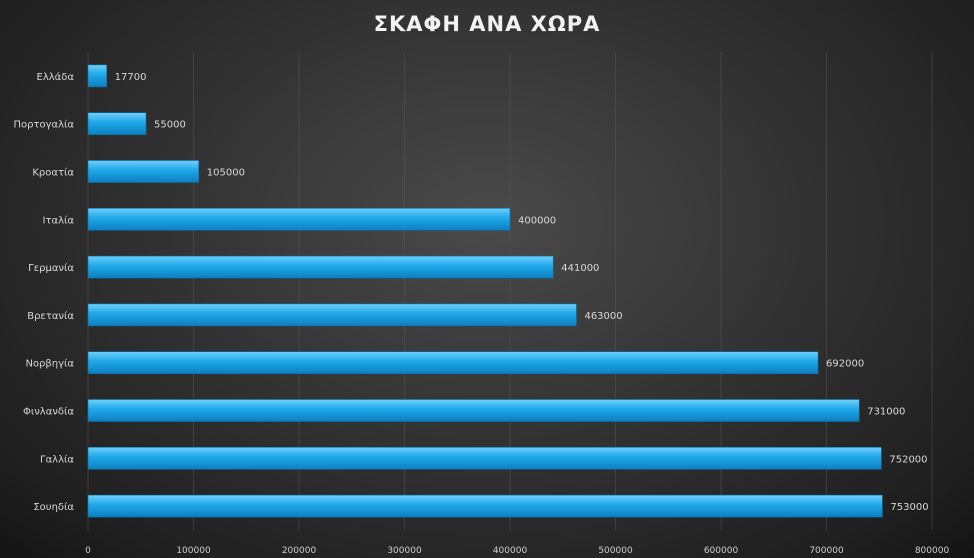 The height and width of the screenshot is (558, 974). Describe the element at coordinates (603, 316) in the screenshot. I see `value-label: 463000` at that location.